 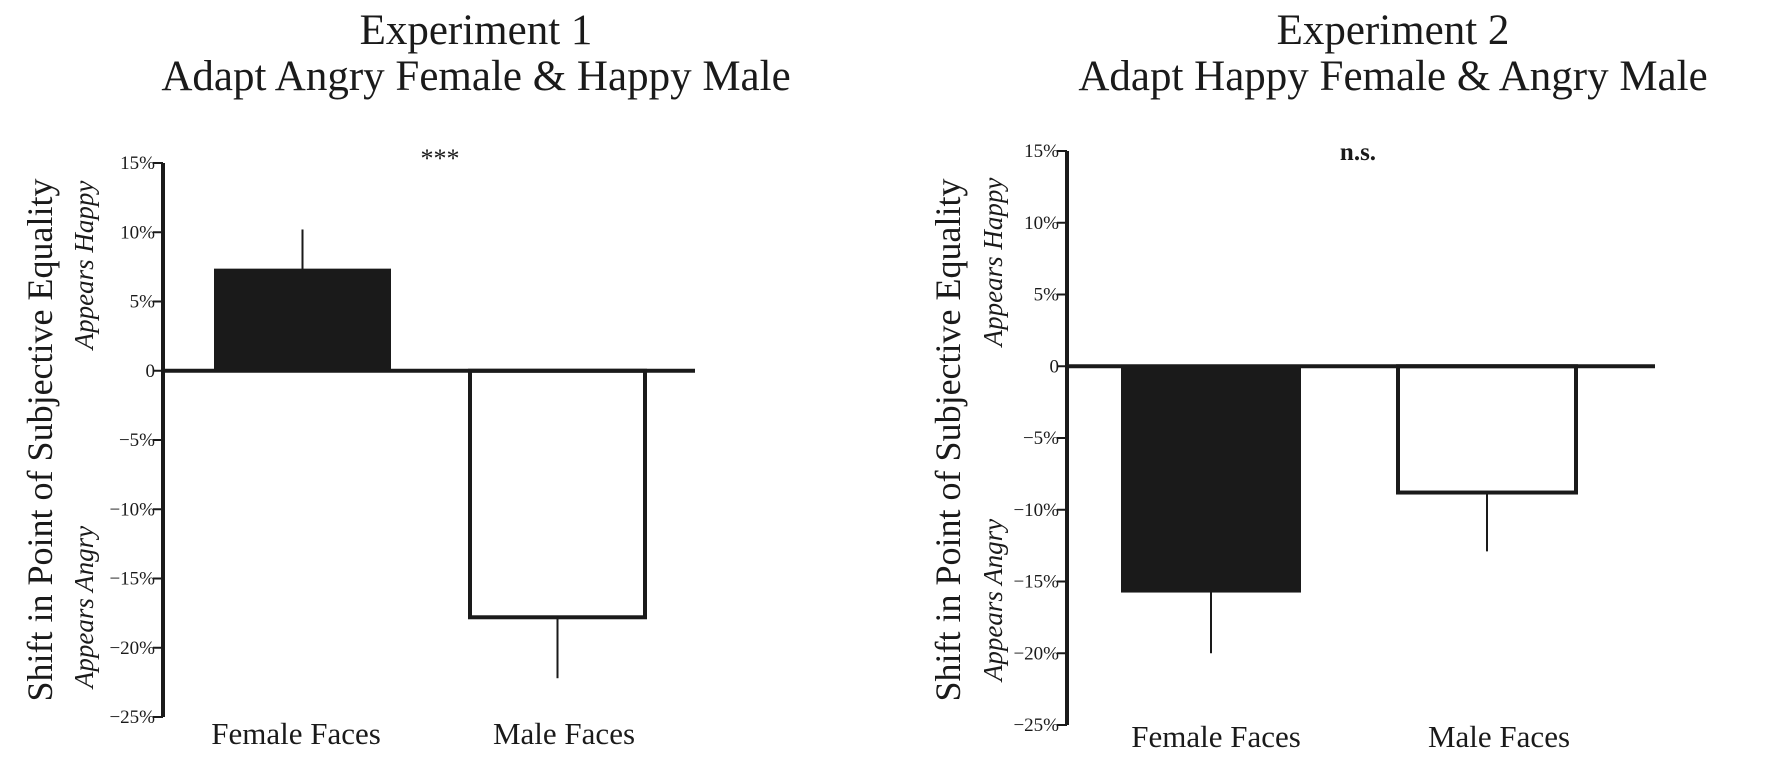 I want to click on chart-subtitle: Adapt Happy Female & Angry Male, so click(x=1392, y=76).